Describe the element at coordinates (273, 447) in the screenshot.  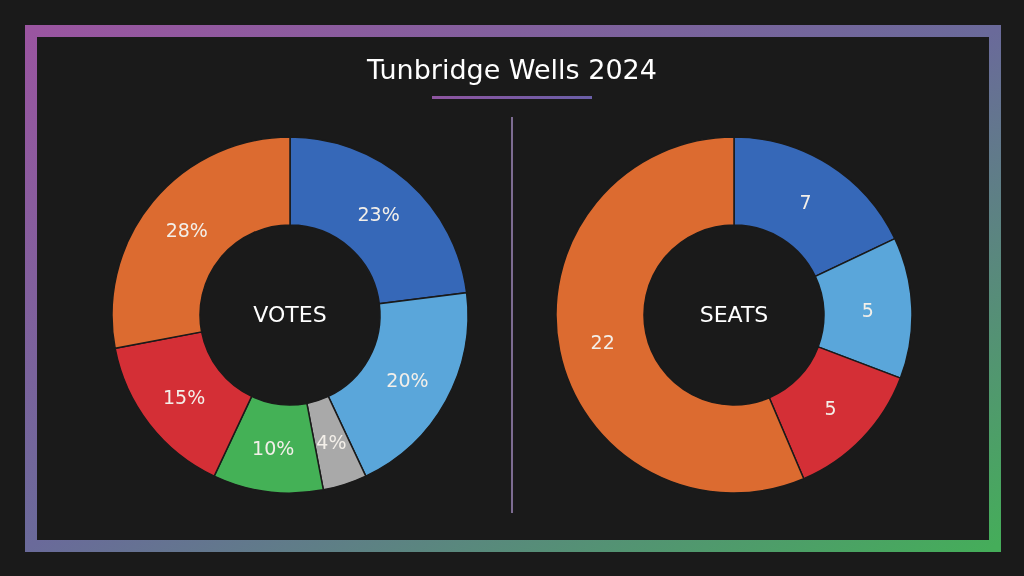
I see `data-label: 10%` at that location.